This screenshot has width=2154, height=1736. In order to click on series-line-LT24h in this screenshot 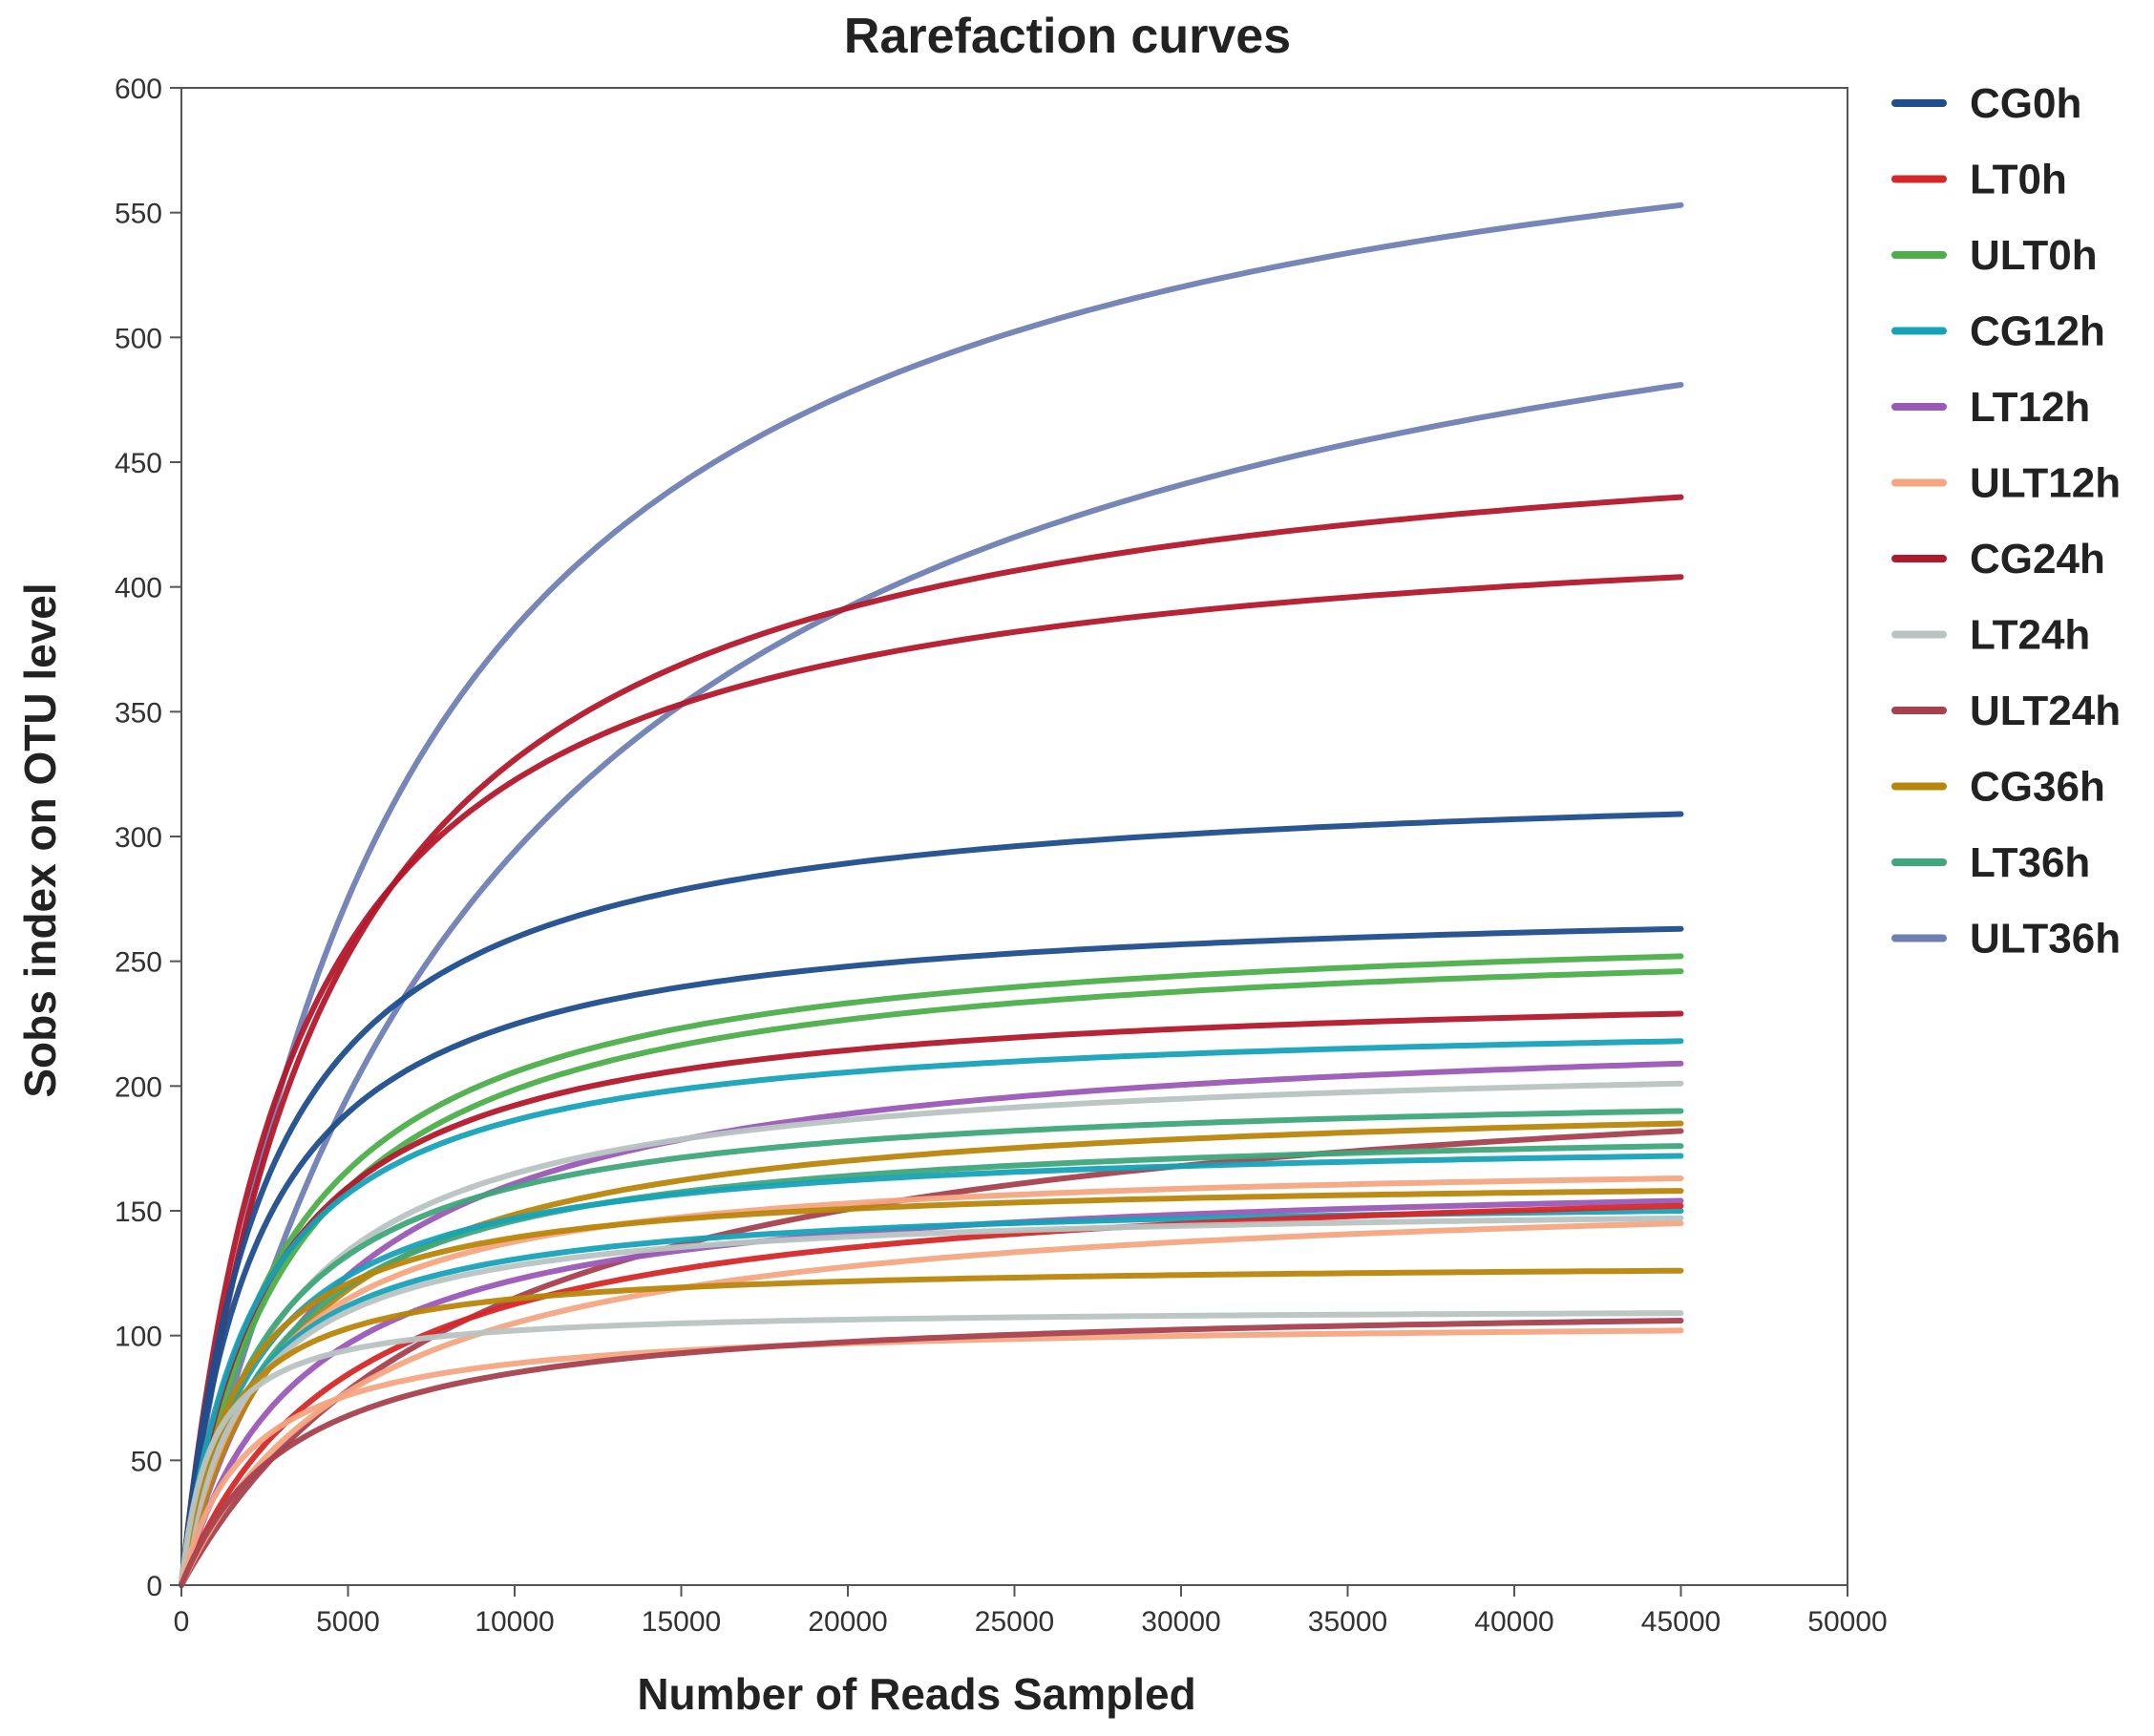, I will do `click(931, 1449)`.